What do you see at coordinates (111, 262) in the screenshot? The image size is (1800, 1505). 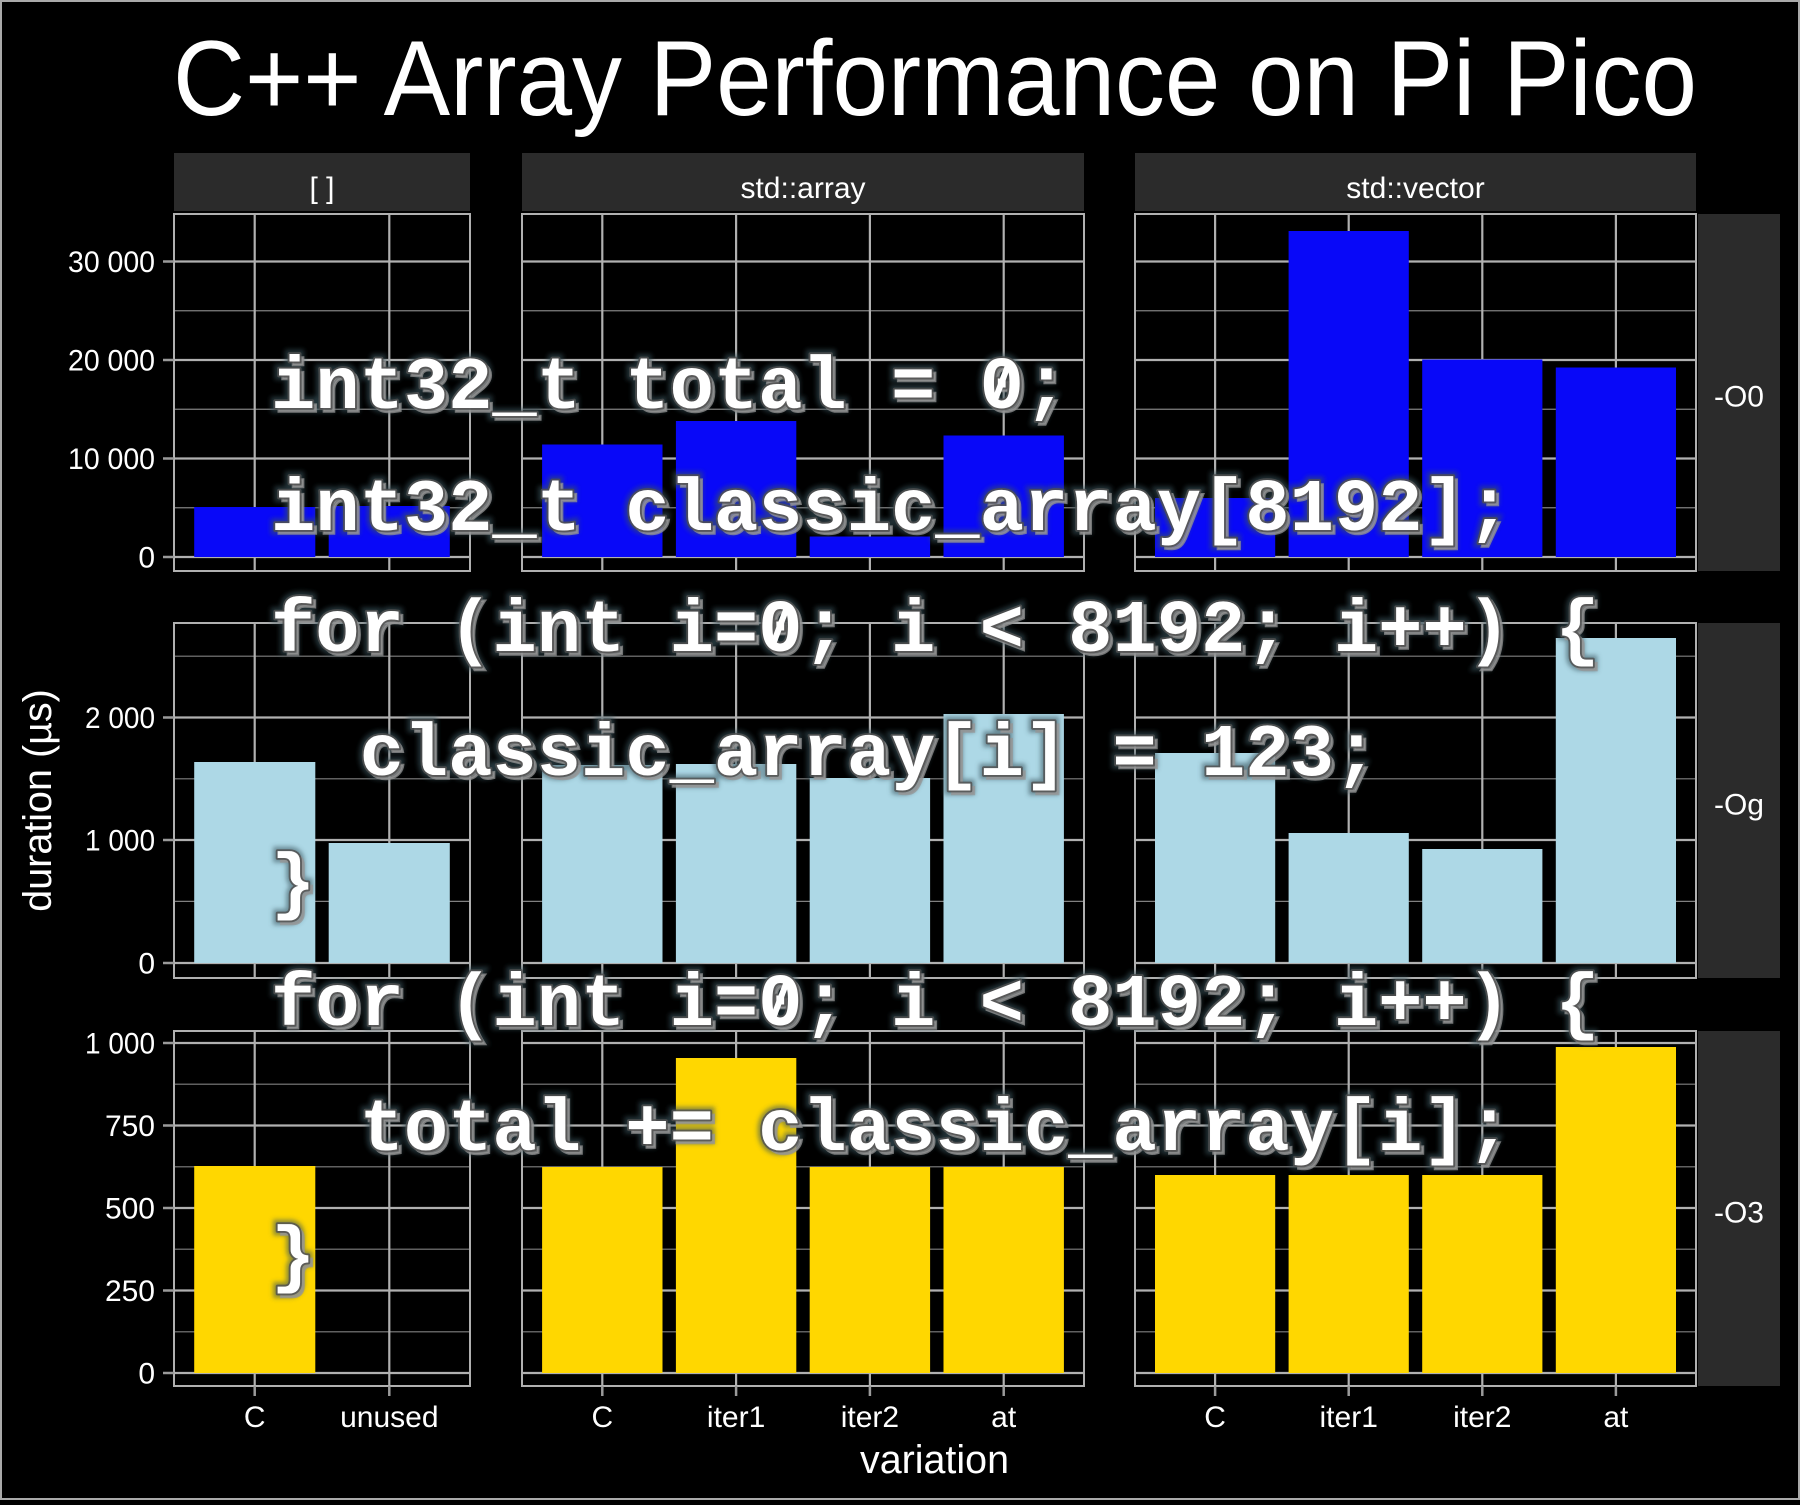 I see `svg-text: 30 000` at bounding box center [111, 262].